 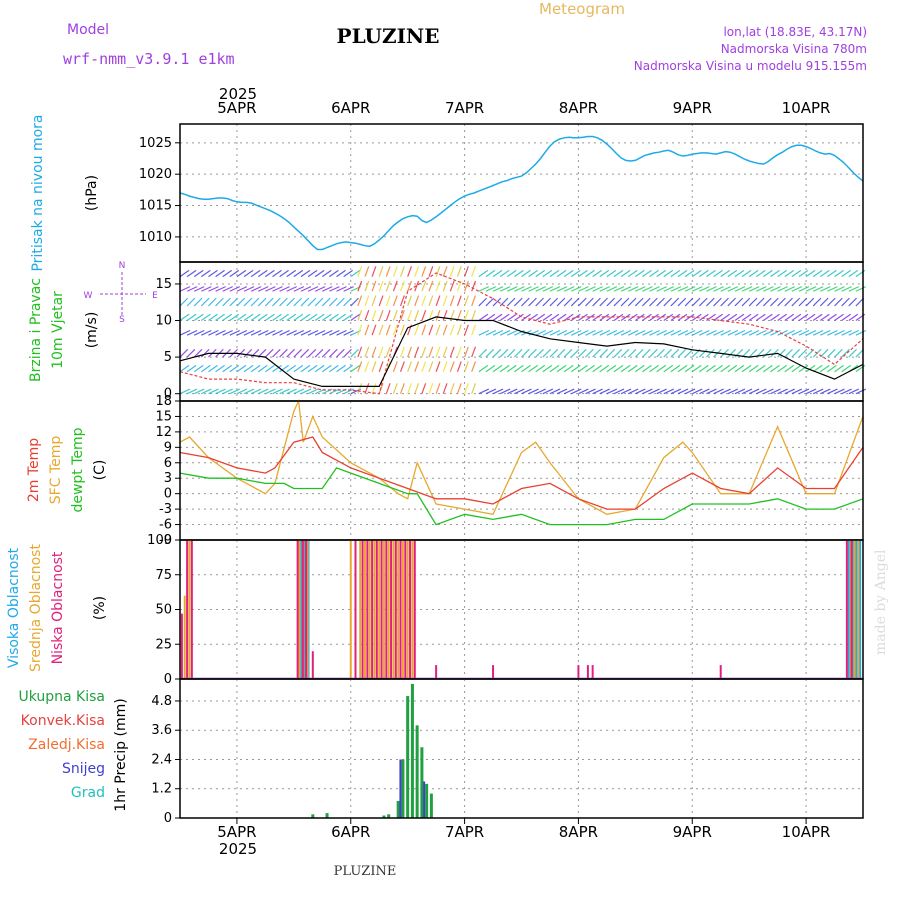 I want to click on temp-tick-label: 9, so click(x=168, y=447).